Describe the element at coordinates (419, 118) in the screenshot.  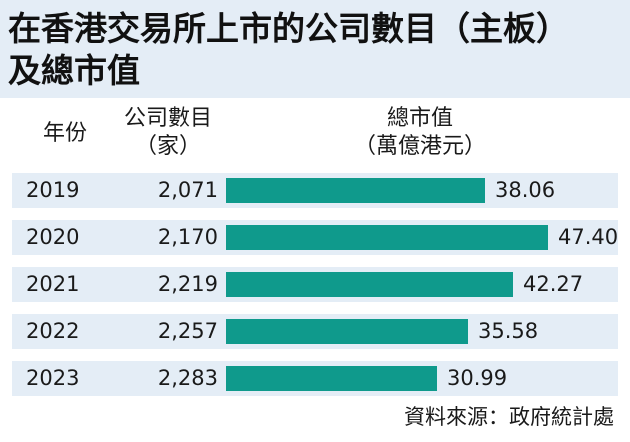
I see `header-market-cap-label: 總市值` at that location.